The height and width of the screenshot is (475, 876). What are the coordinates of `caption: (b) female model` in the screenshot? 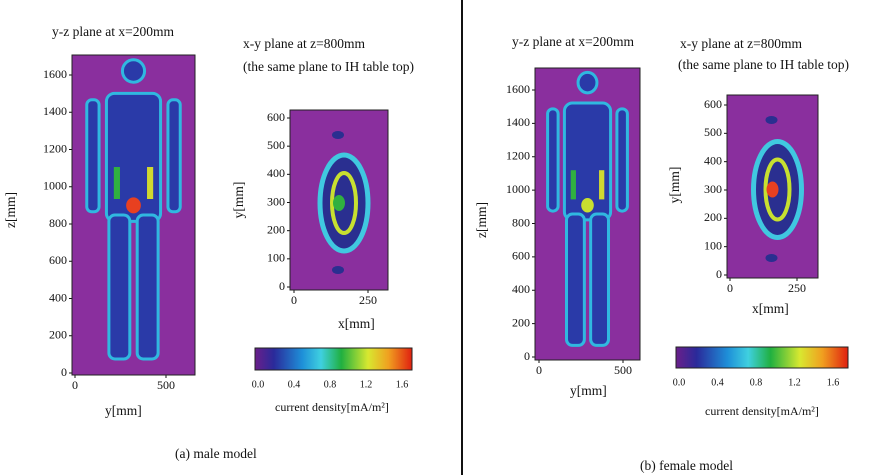 It's located at (686, 465).